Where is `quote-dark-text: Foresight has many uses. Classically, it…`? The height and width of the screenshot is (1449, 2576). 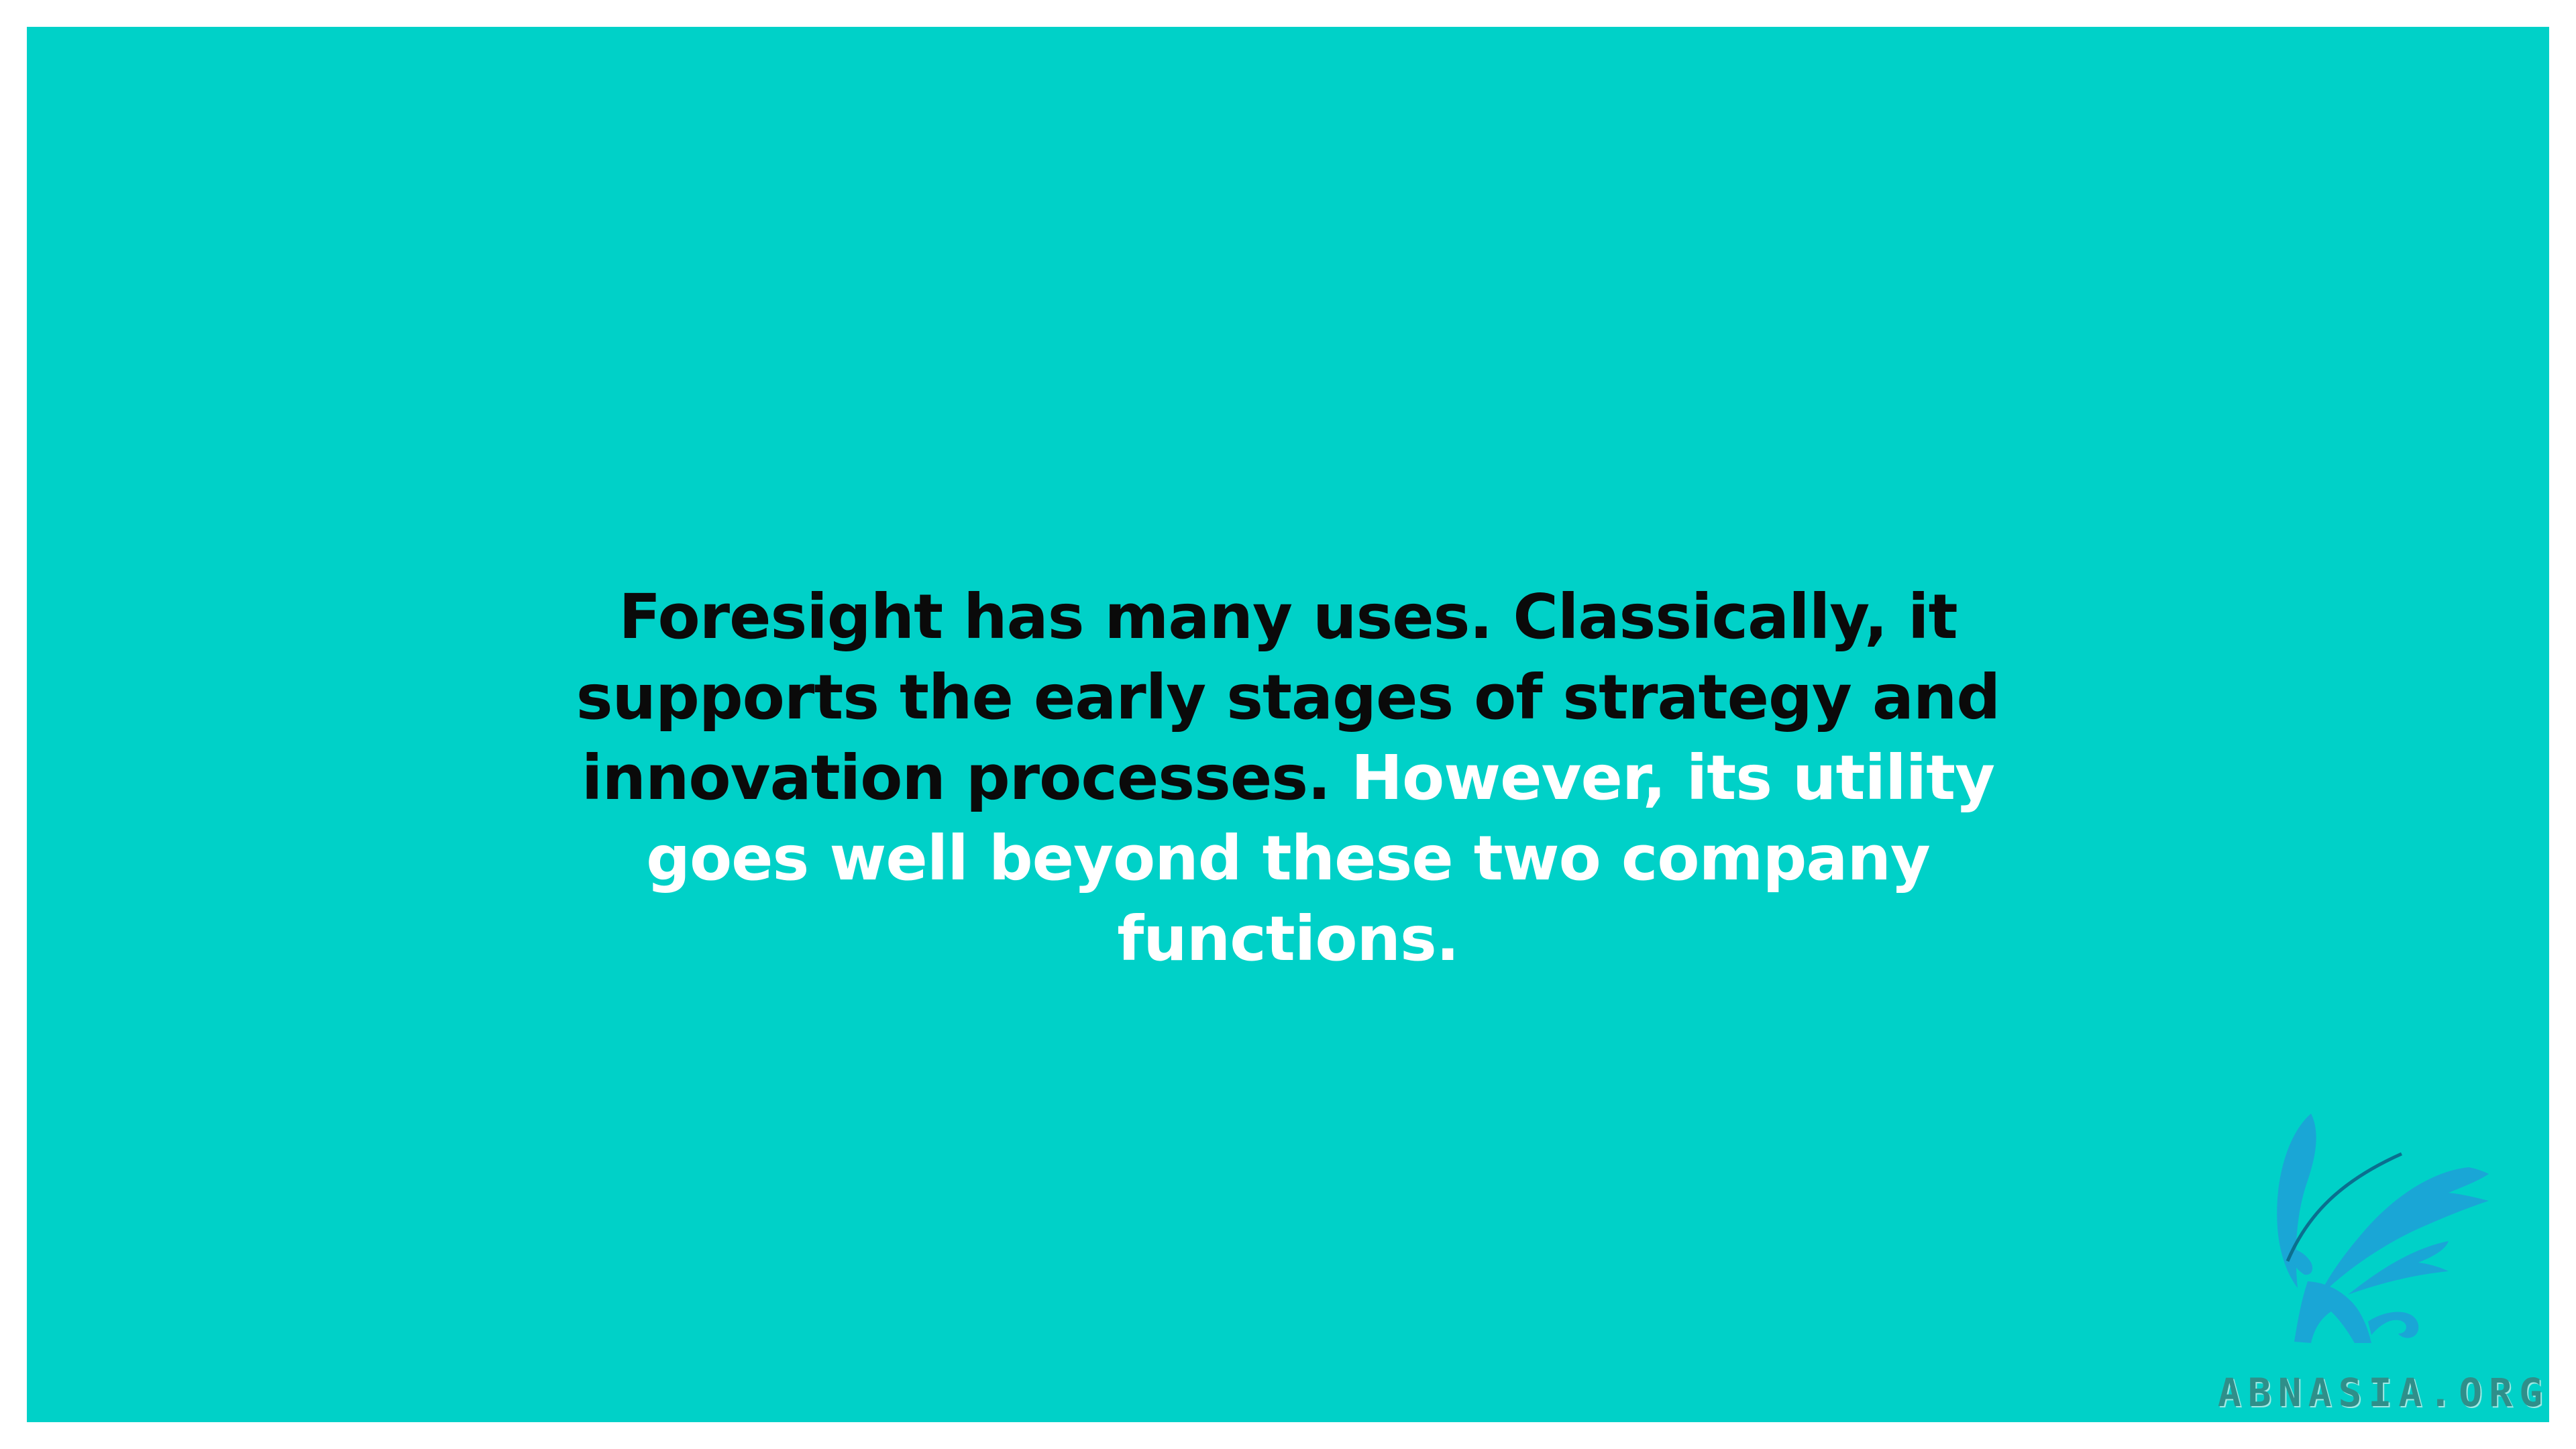 quote-dark-text: Foresight has many uses. Classically, it… is located at coordinates (1288, 697).